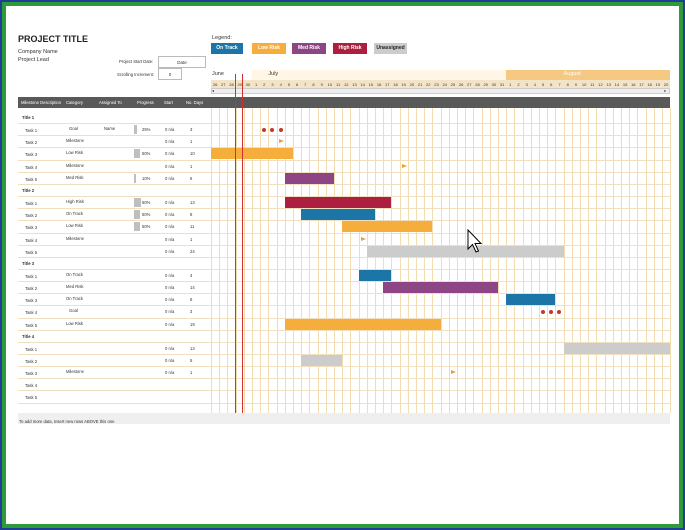 This screenshot has width=685, height=530. I want to click on scroll-increment-input: 0, so click(170, 74).